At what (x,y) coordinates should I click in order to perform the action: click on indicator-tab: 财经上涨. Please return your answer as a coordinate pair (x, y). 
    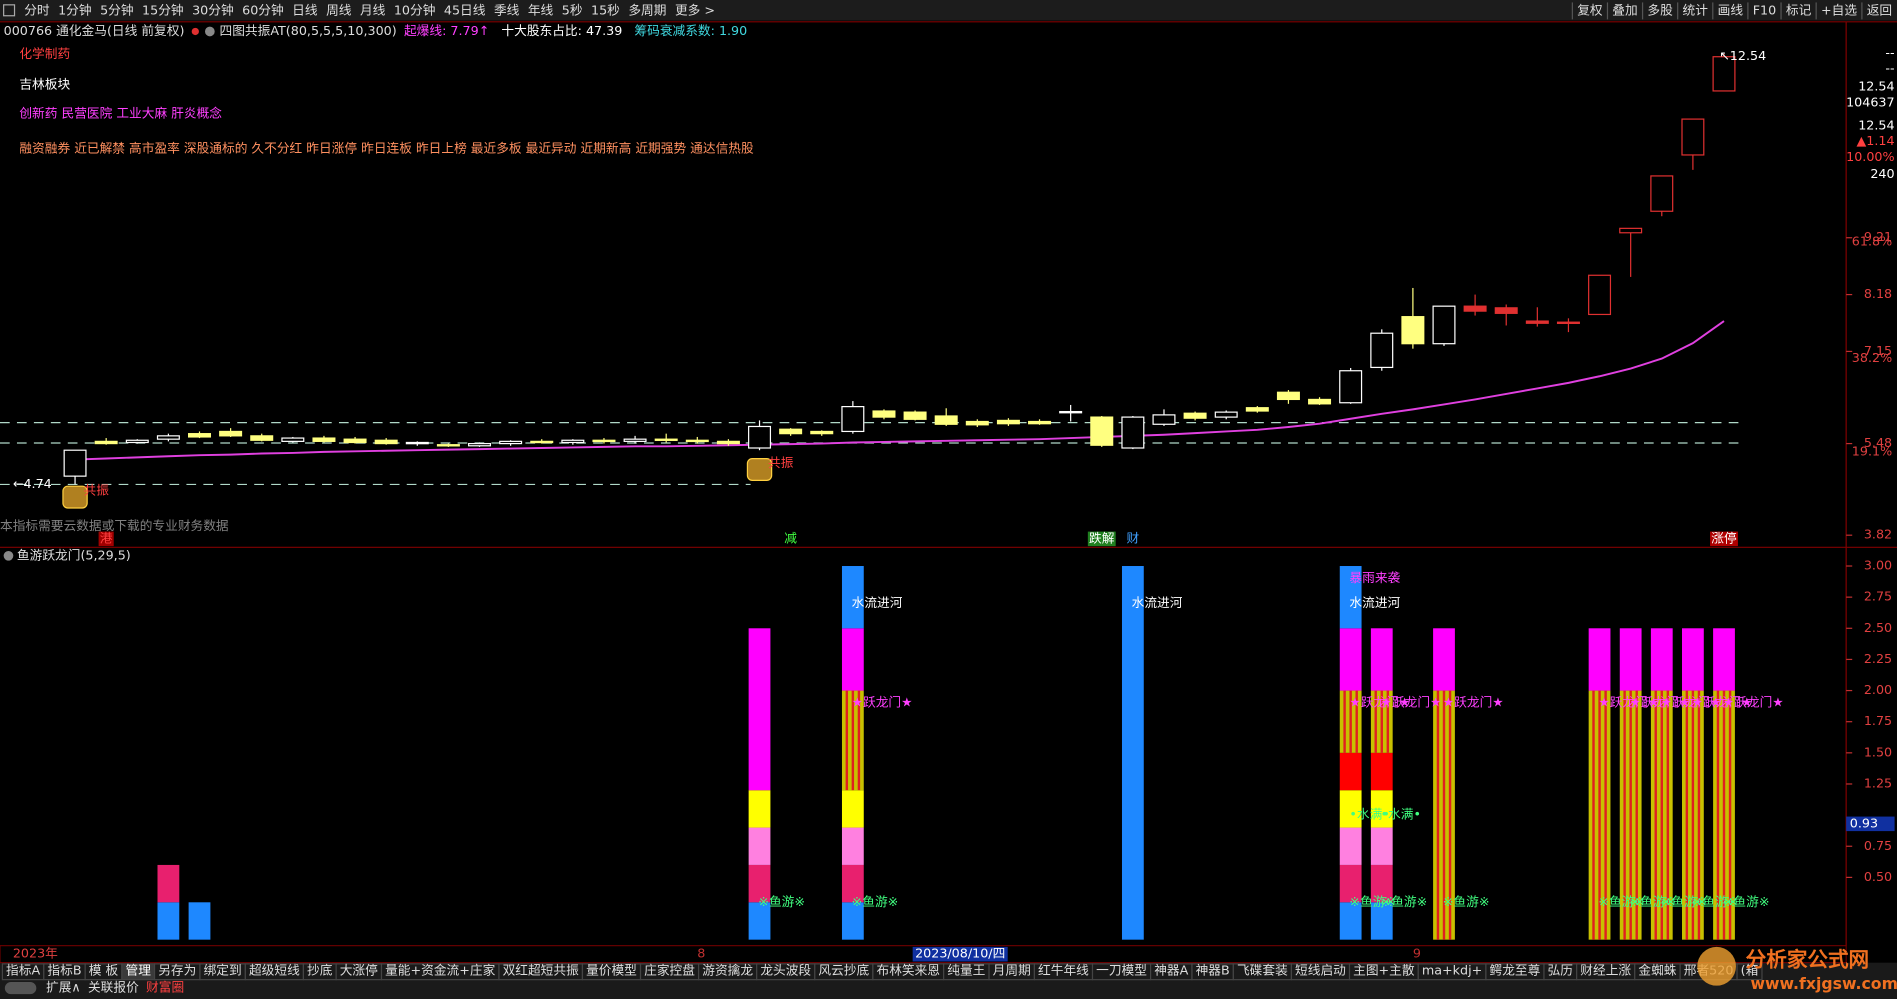
    Looking at the image, I should click on (1605, 970).